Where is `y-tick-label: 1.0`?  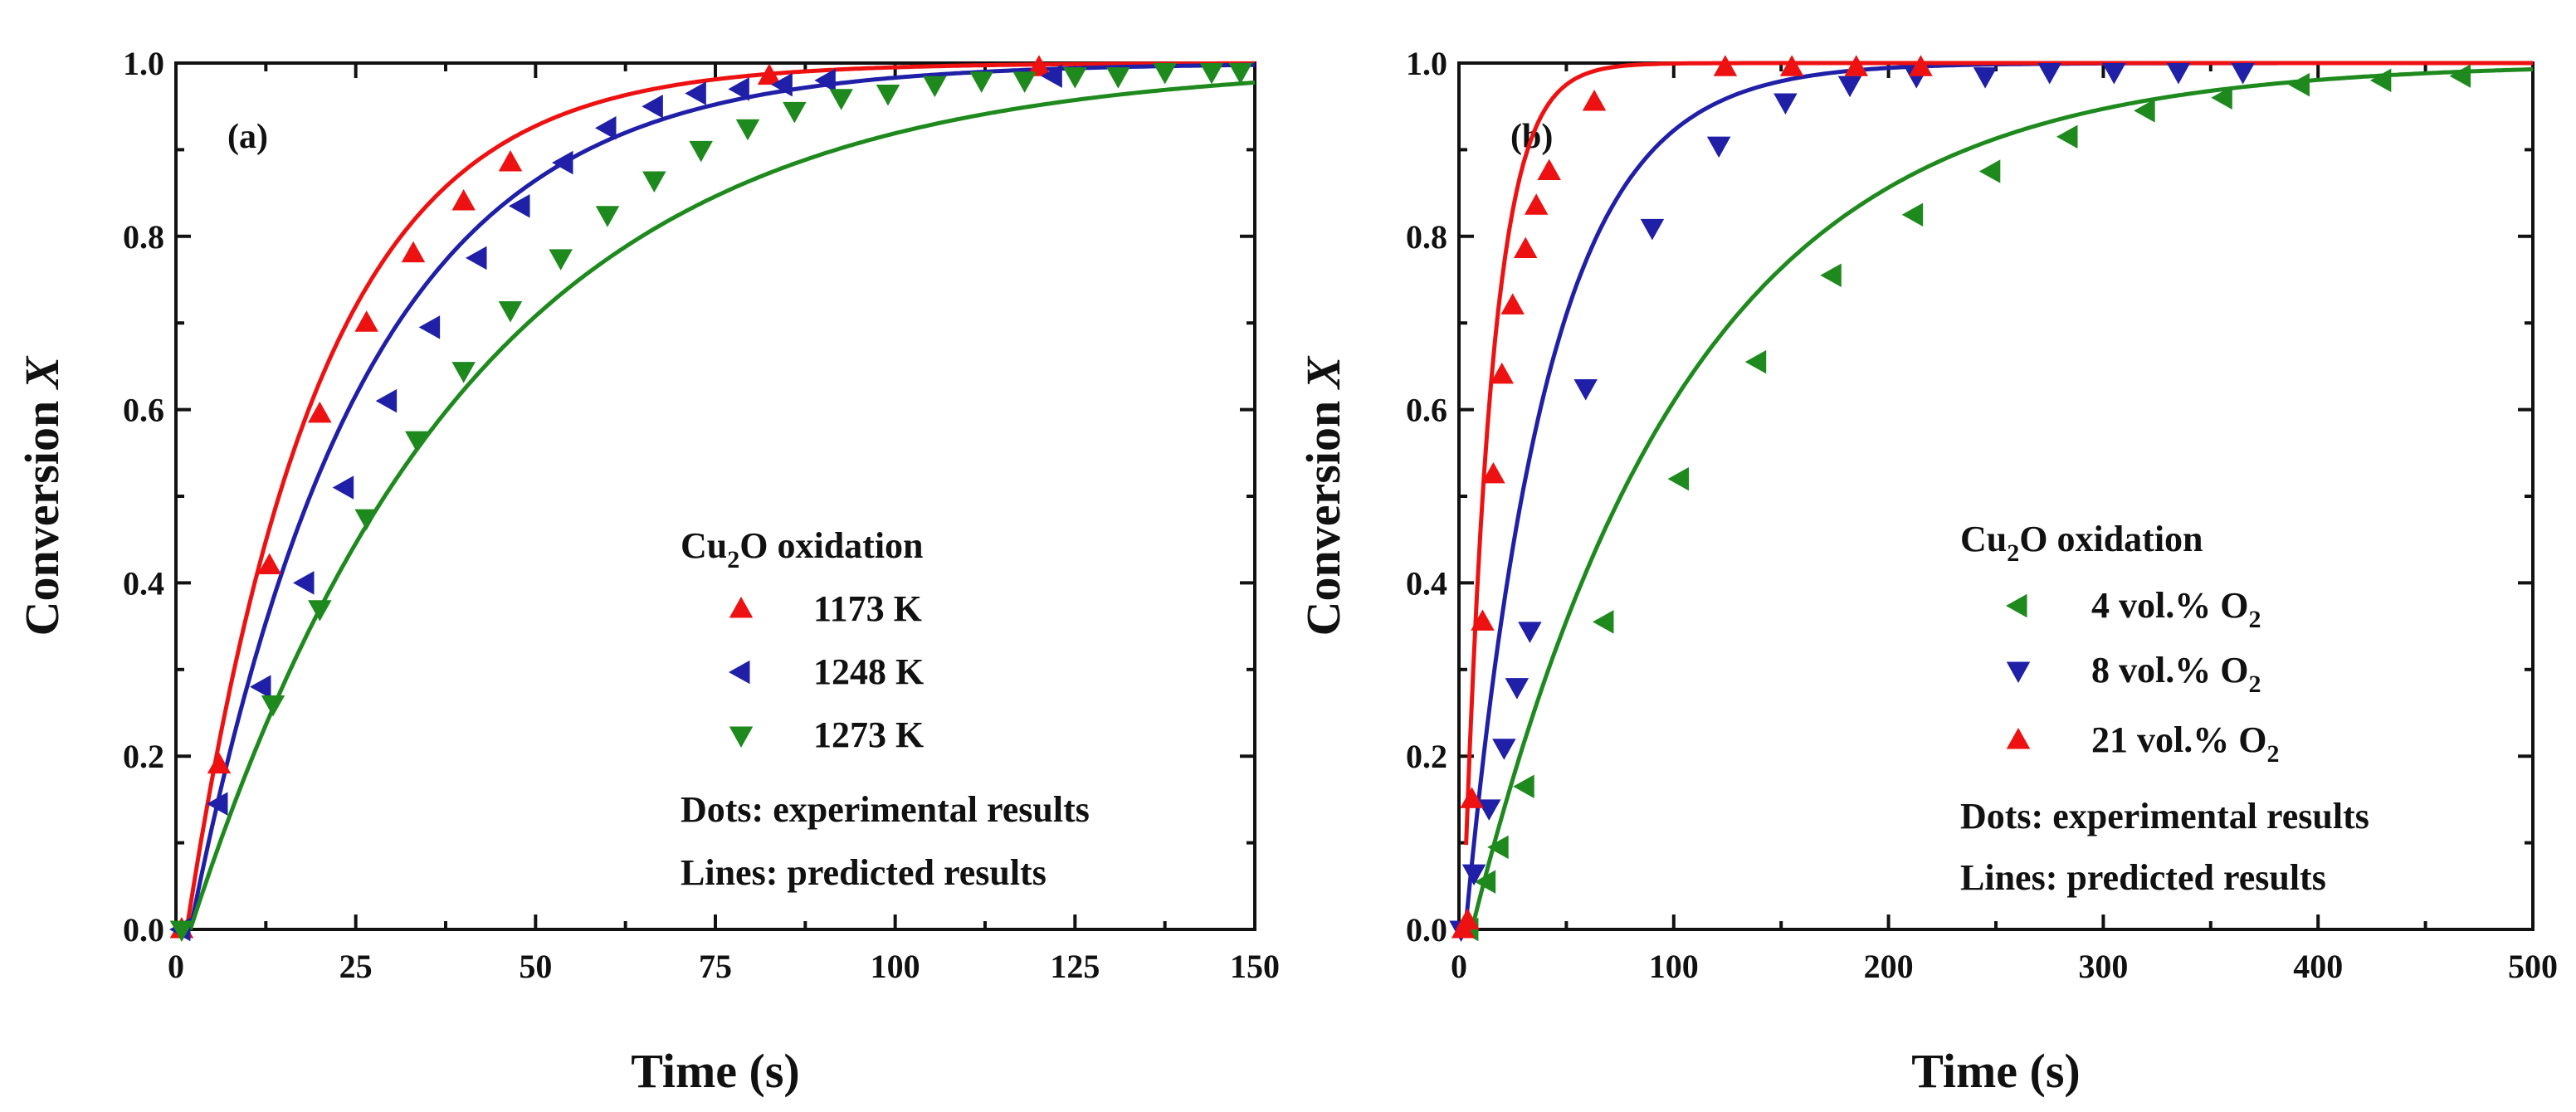
y-tick-label: 1.0 is located at coordinates (143, 63).